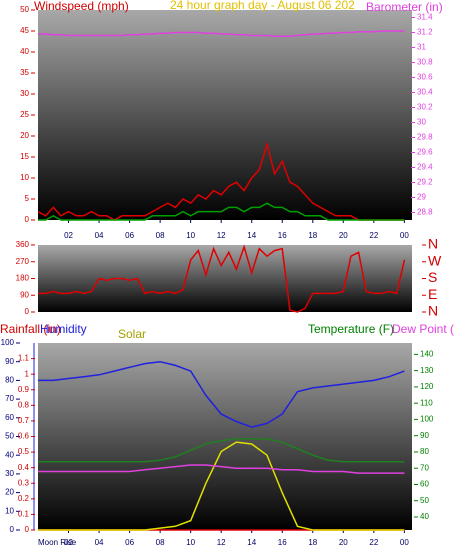  What do you see at coordinates (24, 358) in the screenshot?
I see `rain-tick: 1.1` at bounding box center [24, 358].